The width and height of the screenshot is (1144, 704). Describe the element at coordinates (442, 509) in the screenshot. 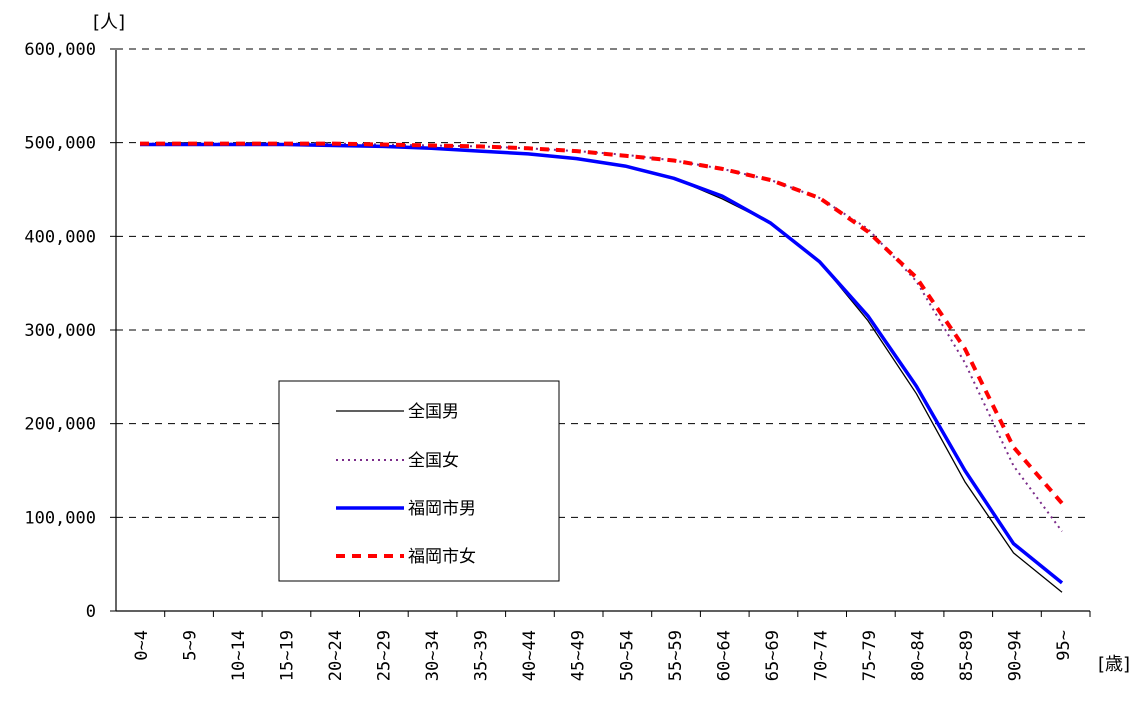

I see `legend-label: 福岡市男` at that location.